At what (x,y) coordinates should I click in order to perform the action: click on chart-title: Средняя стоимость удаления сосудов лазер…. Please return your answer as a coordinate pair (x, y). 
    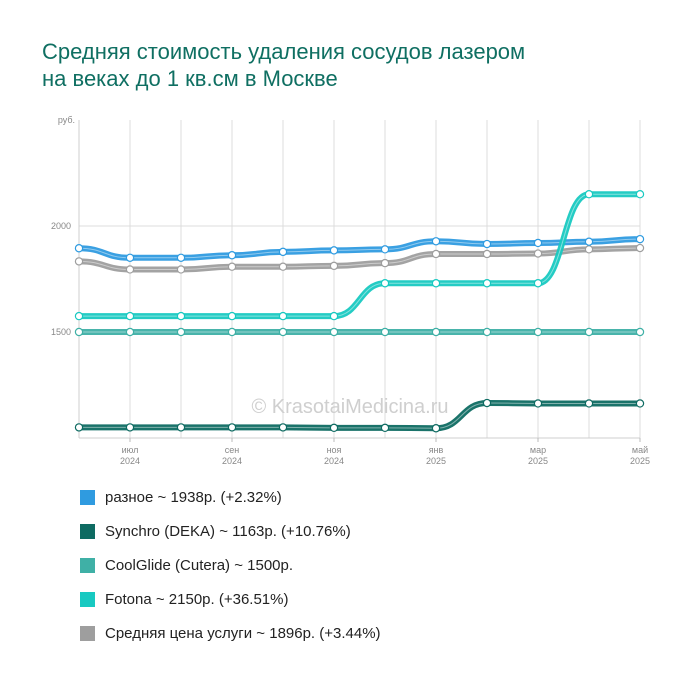
    Looking at the image, I should click on (352, 65).